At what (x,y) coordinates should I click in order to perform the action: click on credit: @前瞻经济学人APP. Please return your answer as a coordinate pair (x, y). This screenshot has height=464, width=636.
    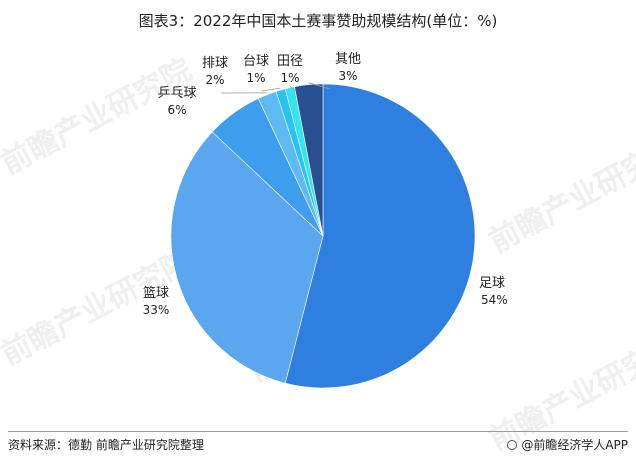
    Looking at the image, I should click on (567, 444).